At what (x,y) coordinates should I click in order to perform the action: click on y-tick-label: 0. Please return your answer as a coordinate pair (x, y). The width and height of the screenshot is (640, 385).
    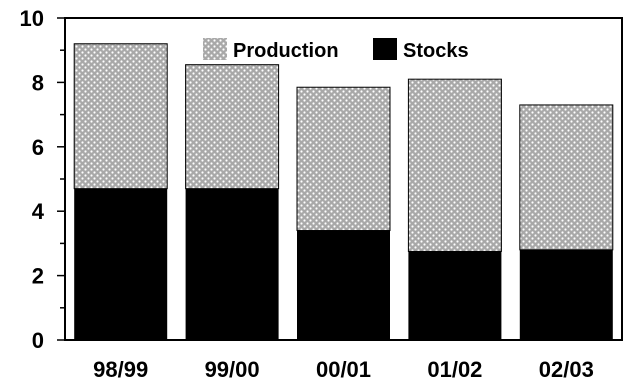
    Looking at the image, I should click on (38, 340).